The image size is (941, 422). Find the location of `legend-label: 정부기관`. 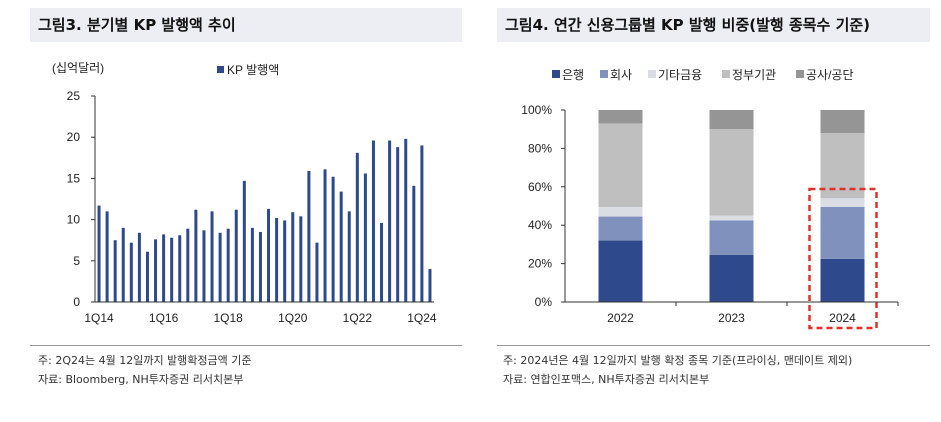

legend-label: 정부기관 is located at coordinates (754, 75).